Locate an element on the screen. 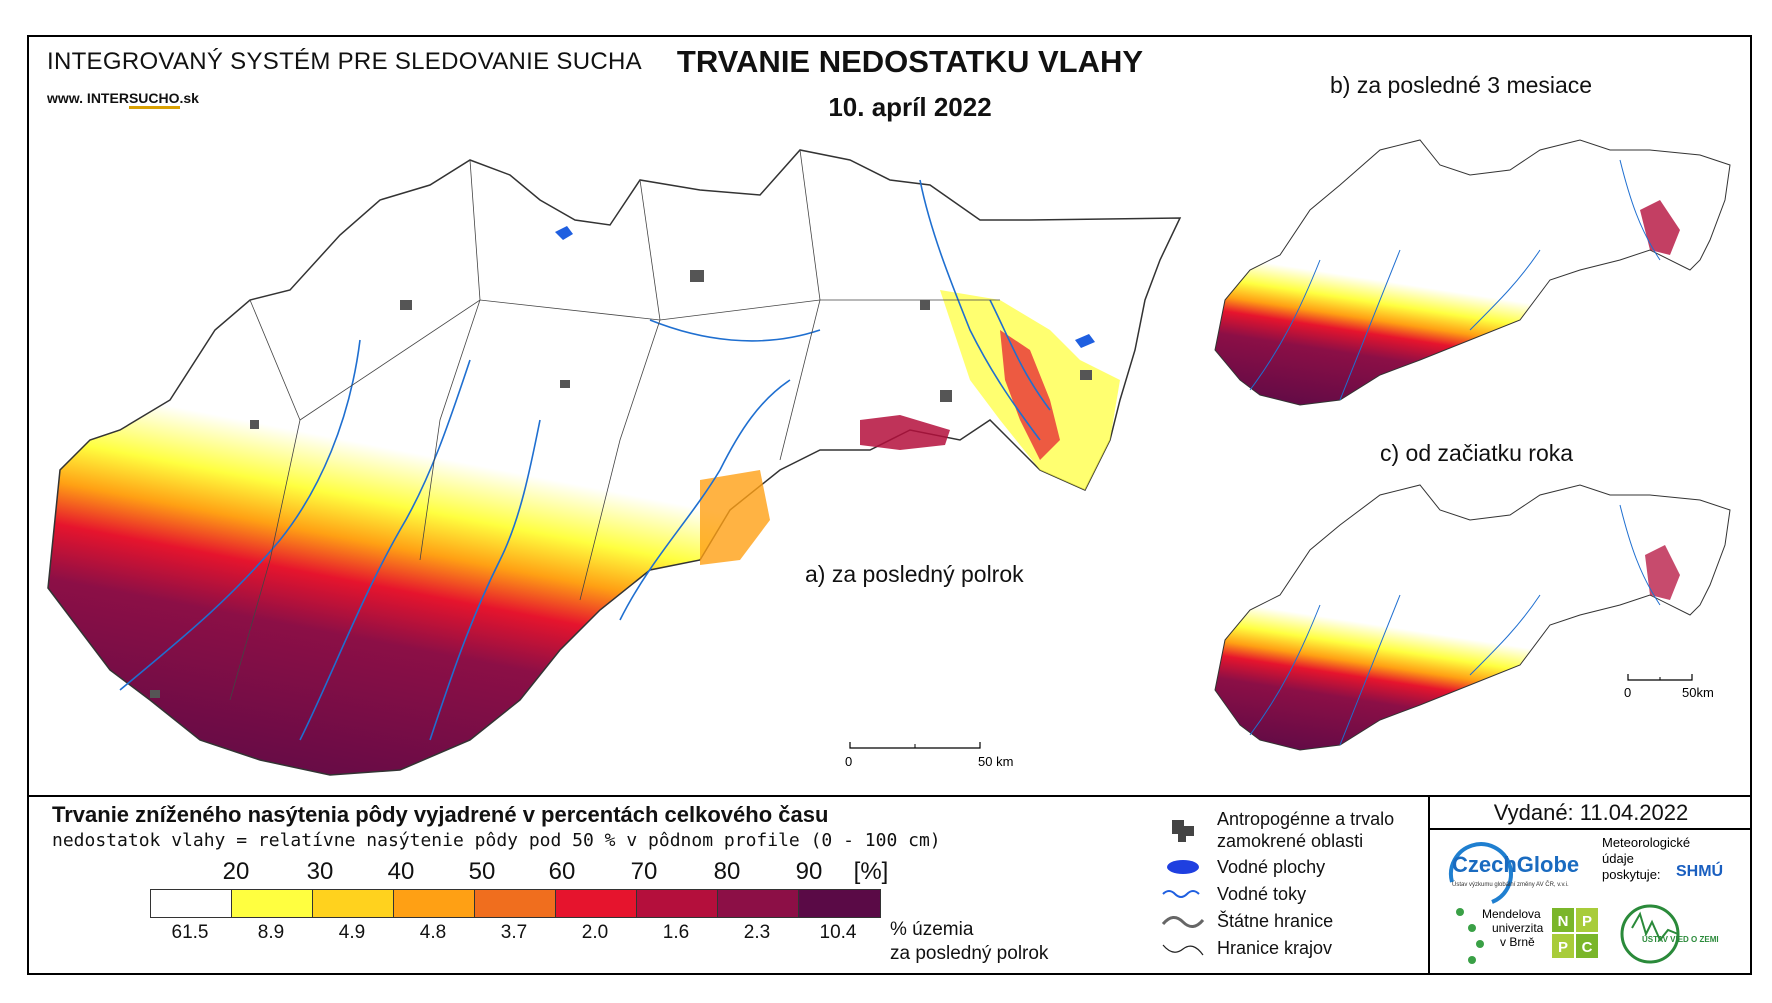 This screenshot has width=1772, height=1003. system-name: INTEGROVANÝ SYSTÉM PRE SLEDOVANIE SUCHA is located at coordinates (344, 61).